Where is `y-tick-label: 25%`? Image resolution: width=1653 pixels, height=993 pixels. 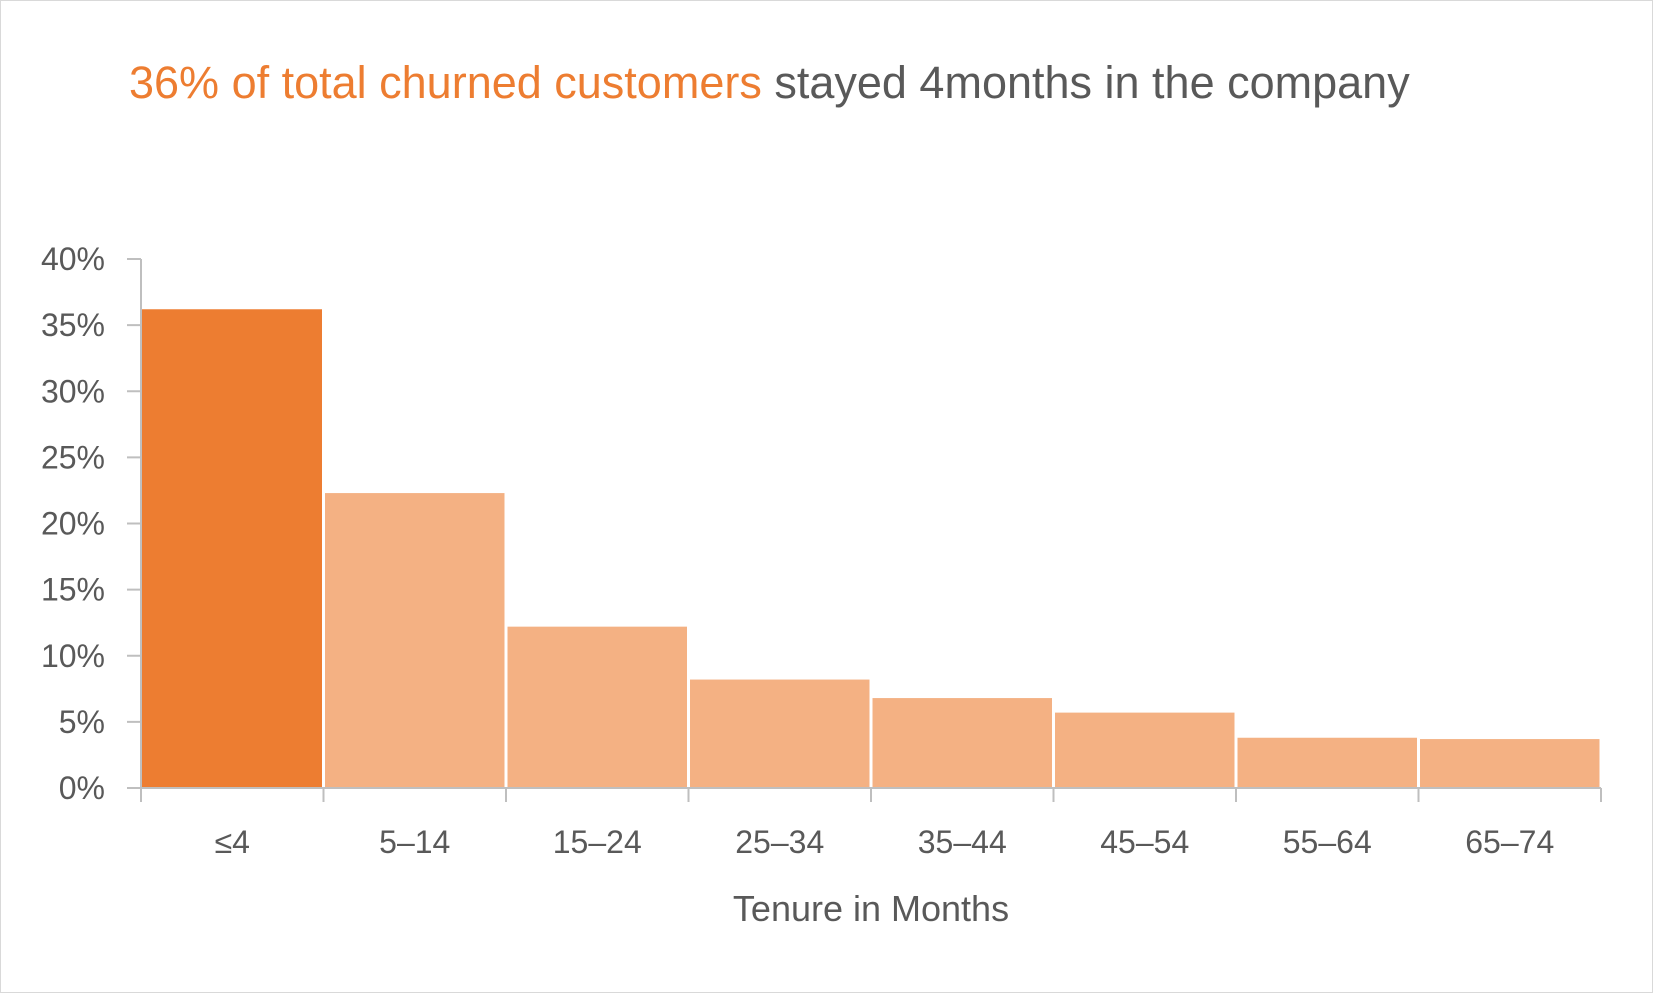 y-tick-label: 25% is located at coordinates (73, 457).